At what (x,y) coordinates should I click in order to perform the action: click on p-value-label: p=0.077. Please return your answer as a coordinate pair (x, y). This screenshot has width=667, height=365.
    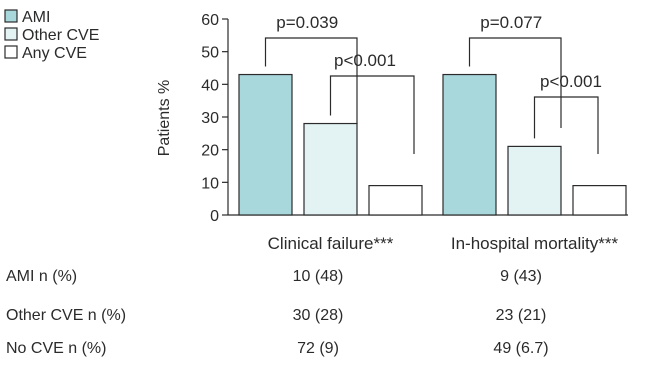
    Looking at the image, I should click on (511, 22).